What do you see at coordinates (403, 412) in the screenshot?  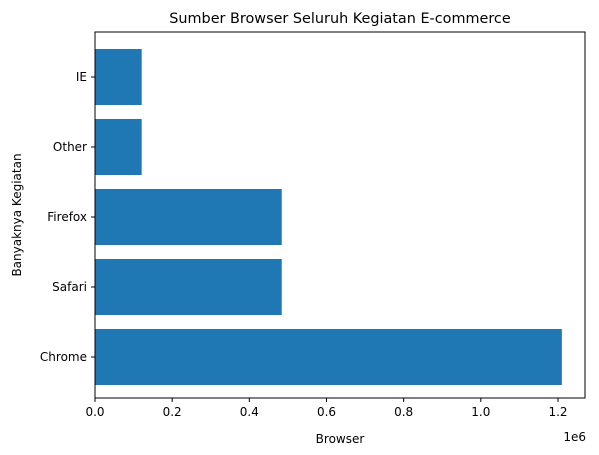 I see `x-tick-label: 0.8` at bounding box center [403, 412].